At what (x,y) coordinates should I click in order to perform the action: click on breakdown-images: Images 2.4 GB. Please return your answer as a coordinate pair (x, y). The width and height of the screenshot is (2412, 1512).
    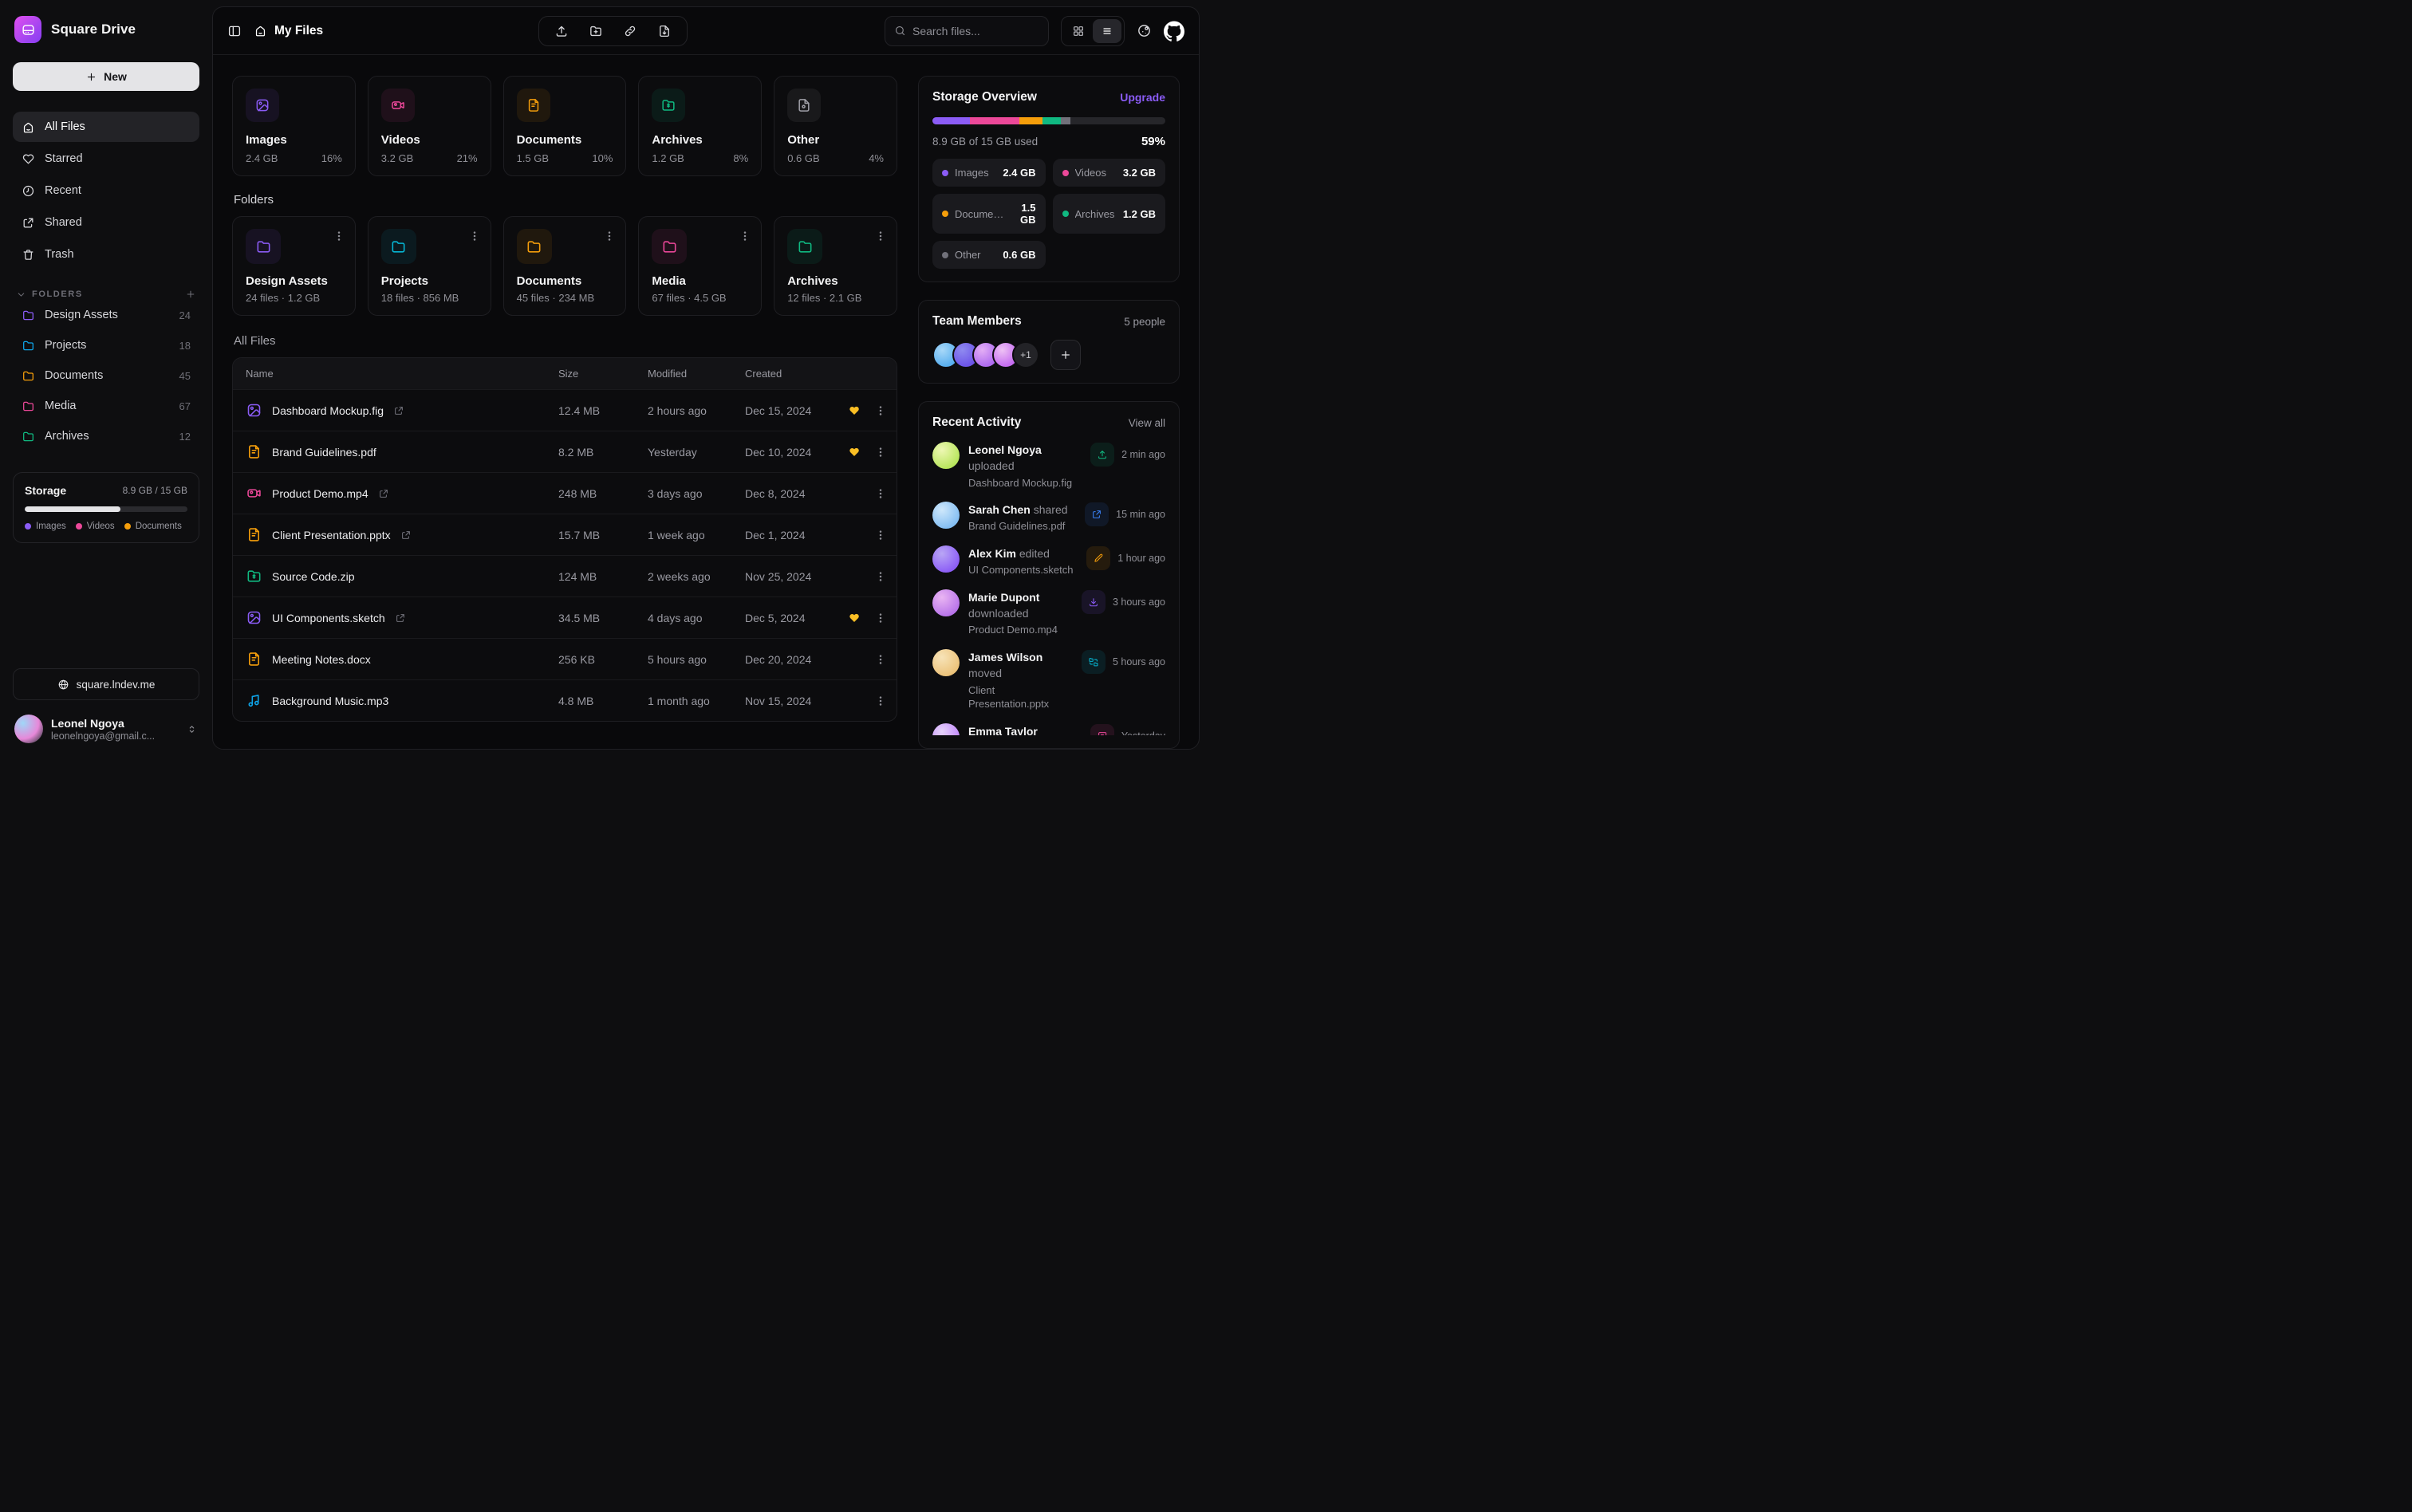
    Looking at the image, I should click on (989, 173).